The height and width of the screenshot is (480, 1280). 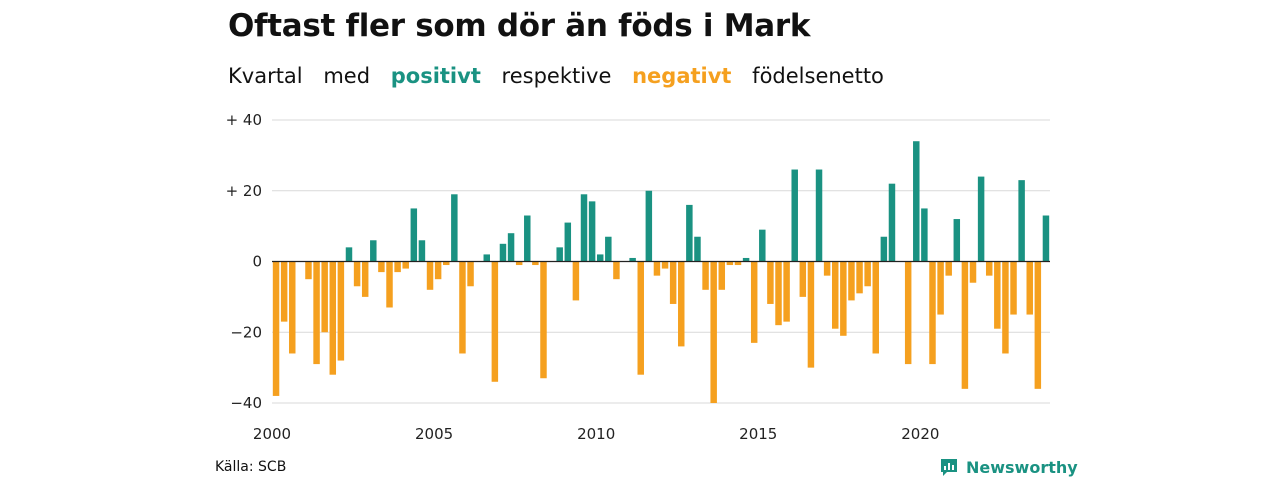 I want to click on x-tick-label: 2020, so click(x=920, y=434).